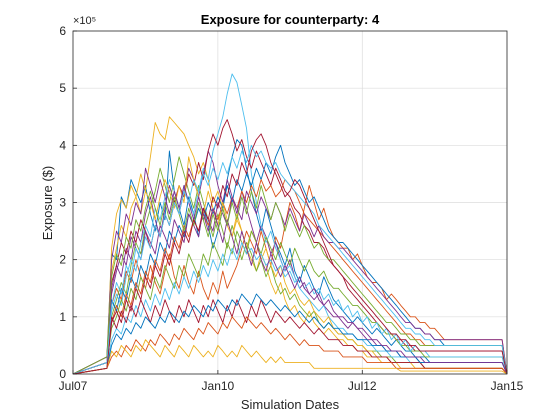 This screenshot has width=560, height=420. I want to click on x-axis-label: Simulation Dates, so click(290, 404).